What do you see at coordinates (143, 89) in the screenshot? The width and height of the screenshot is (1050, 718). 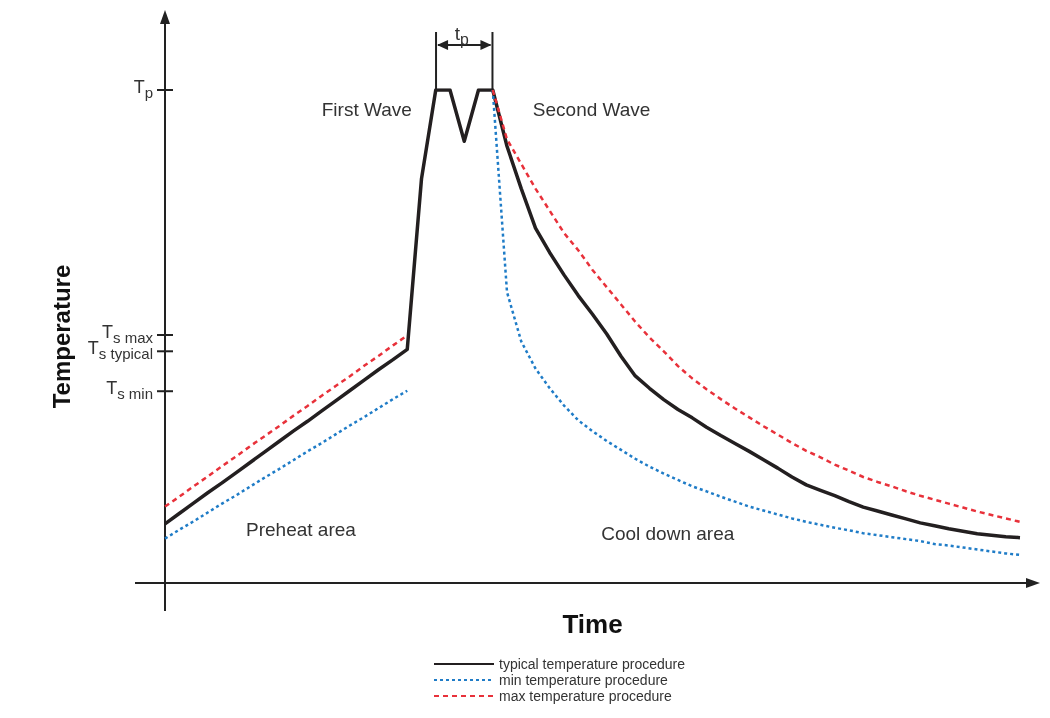 I see `text: T$_{p}$` at bounding box center [143, 89].